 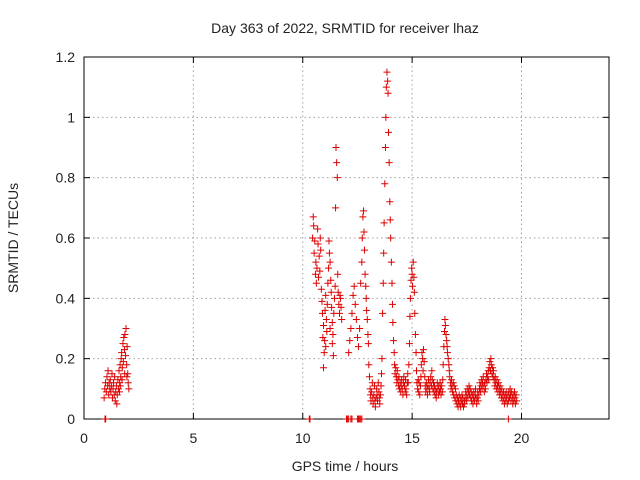 I want to click on y-tick-label: 0.2, so click(x=66, y=359).